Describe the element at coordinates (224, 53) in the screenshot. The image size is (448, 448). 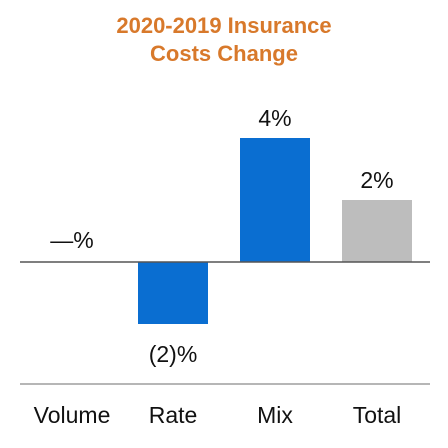
I see `chart-title-line-2: Costs Change` at that location.